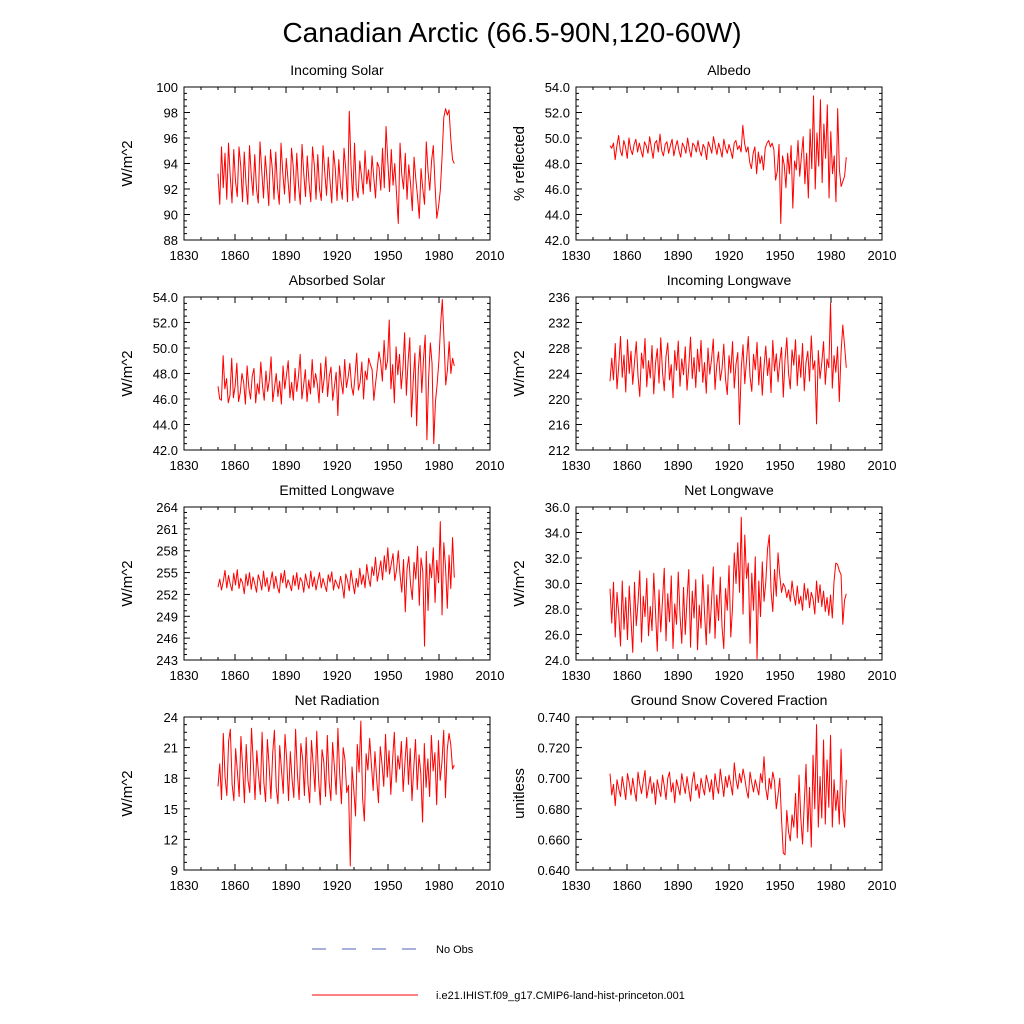 This screenshot has height=1024, width=1024. Describe the element at coordinates (171, 839) in the screenshot. I see `y-tick-label: 12` at that location.